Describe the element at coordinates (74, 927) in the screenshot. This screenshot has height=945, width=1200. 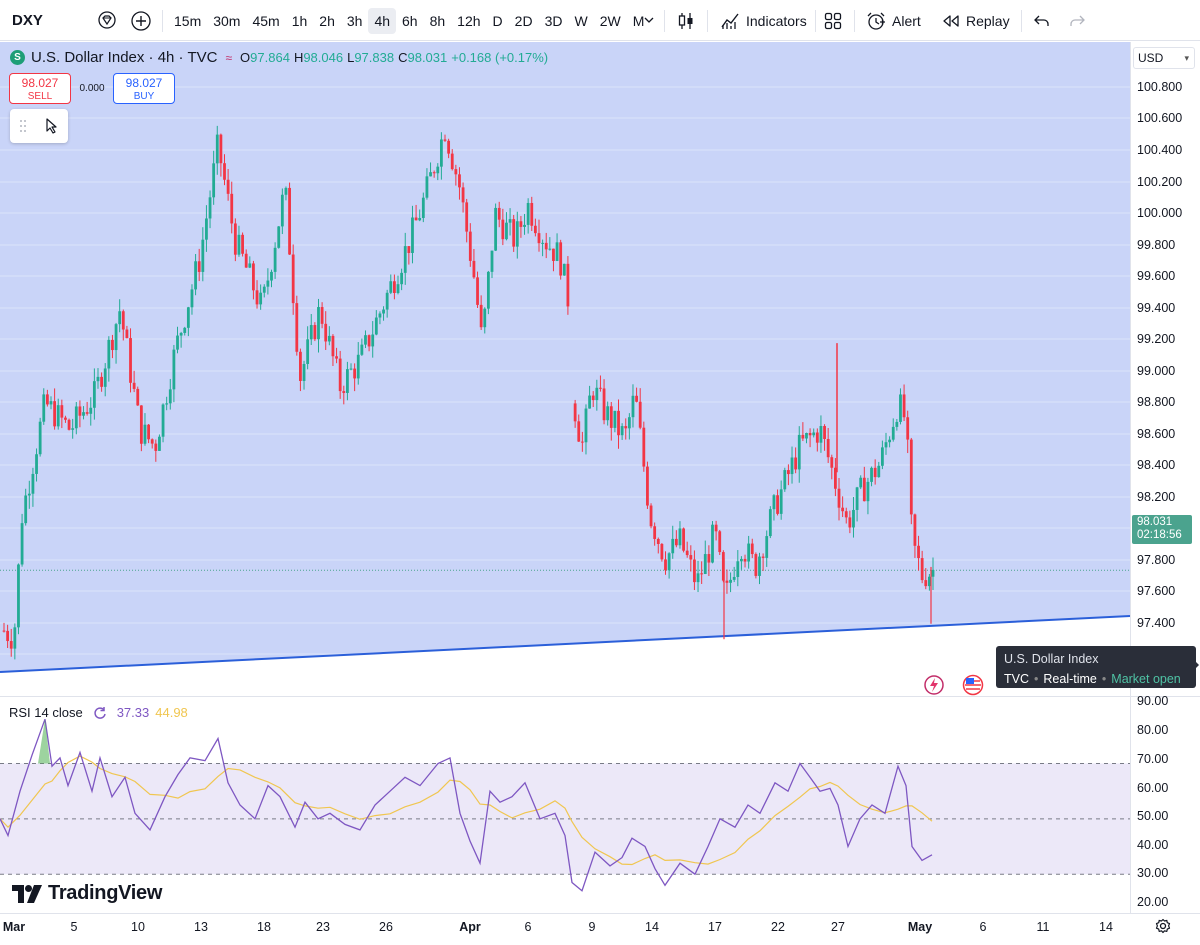
I see `time-tick-label: 5` at that location.